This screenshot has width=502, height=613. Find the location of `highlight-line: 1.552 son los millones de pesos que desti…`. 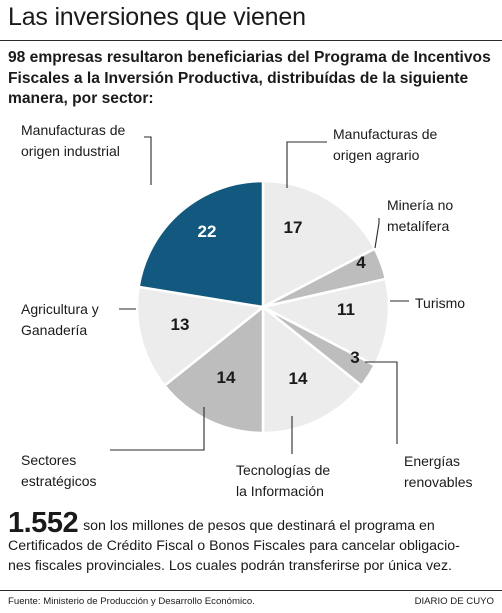

highlight-line: 1.552 son los millones de pesos que desti… is located at coordinates (253, 523).